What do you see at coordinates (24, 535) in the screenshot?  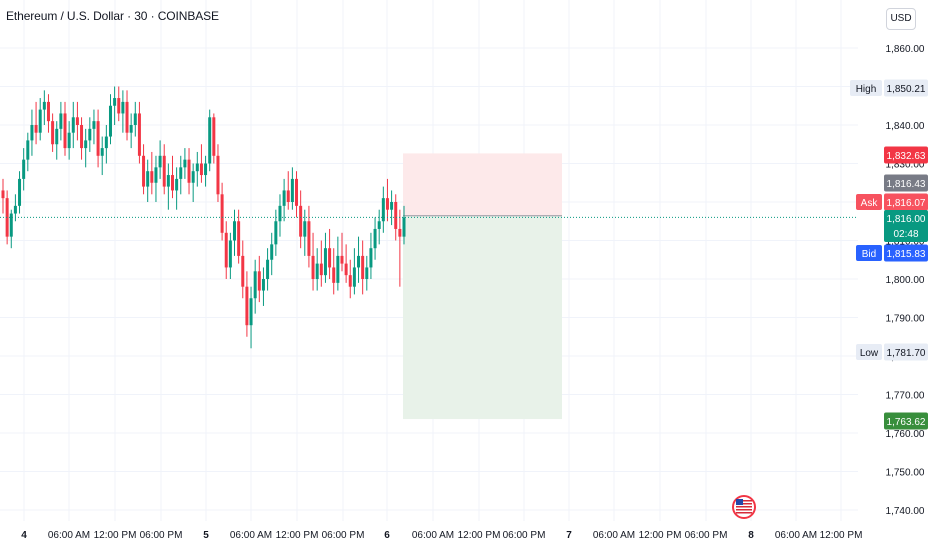 I see `x-tick-label: 4` at bounding box center [24, 535].